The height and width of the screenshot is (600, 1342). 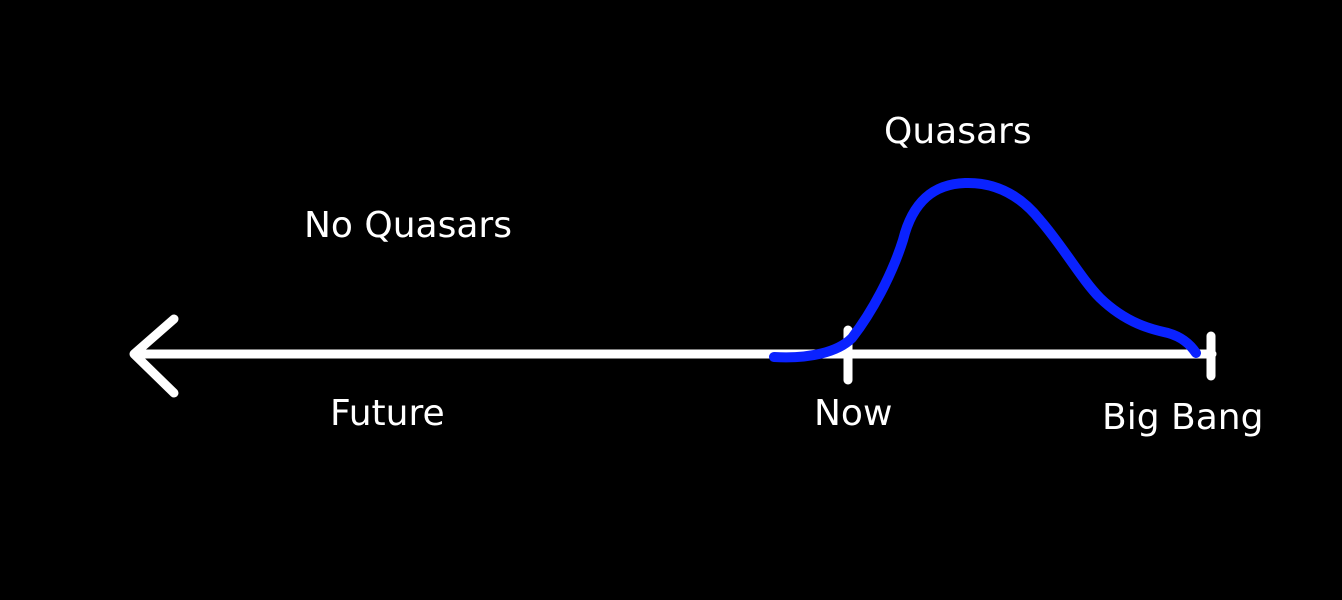 I want to click on quasars-label: Quasars, so click(x=958, y=131).